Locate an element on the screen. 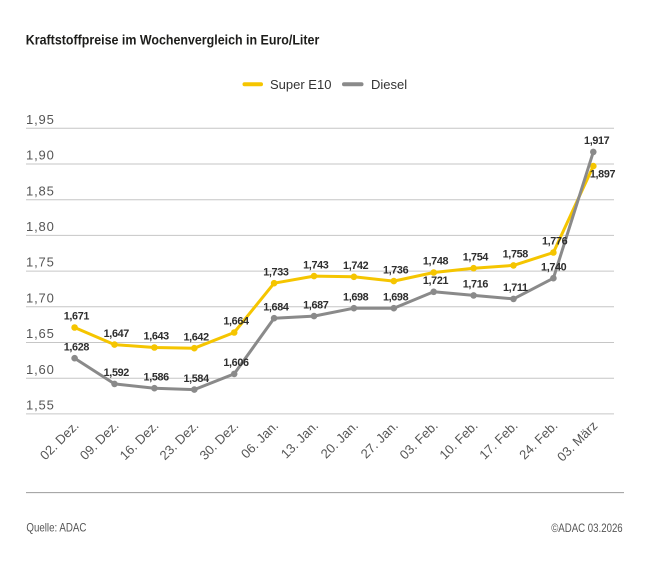 Image resolution: width=650 pixels, height=588 pixels. svg-text: 1,748 is located at coordinates (436, 262).